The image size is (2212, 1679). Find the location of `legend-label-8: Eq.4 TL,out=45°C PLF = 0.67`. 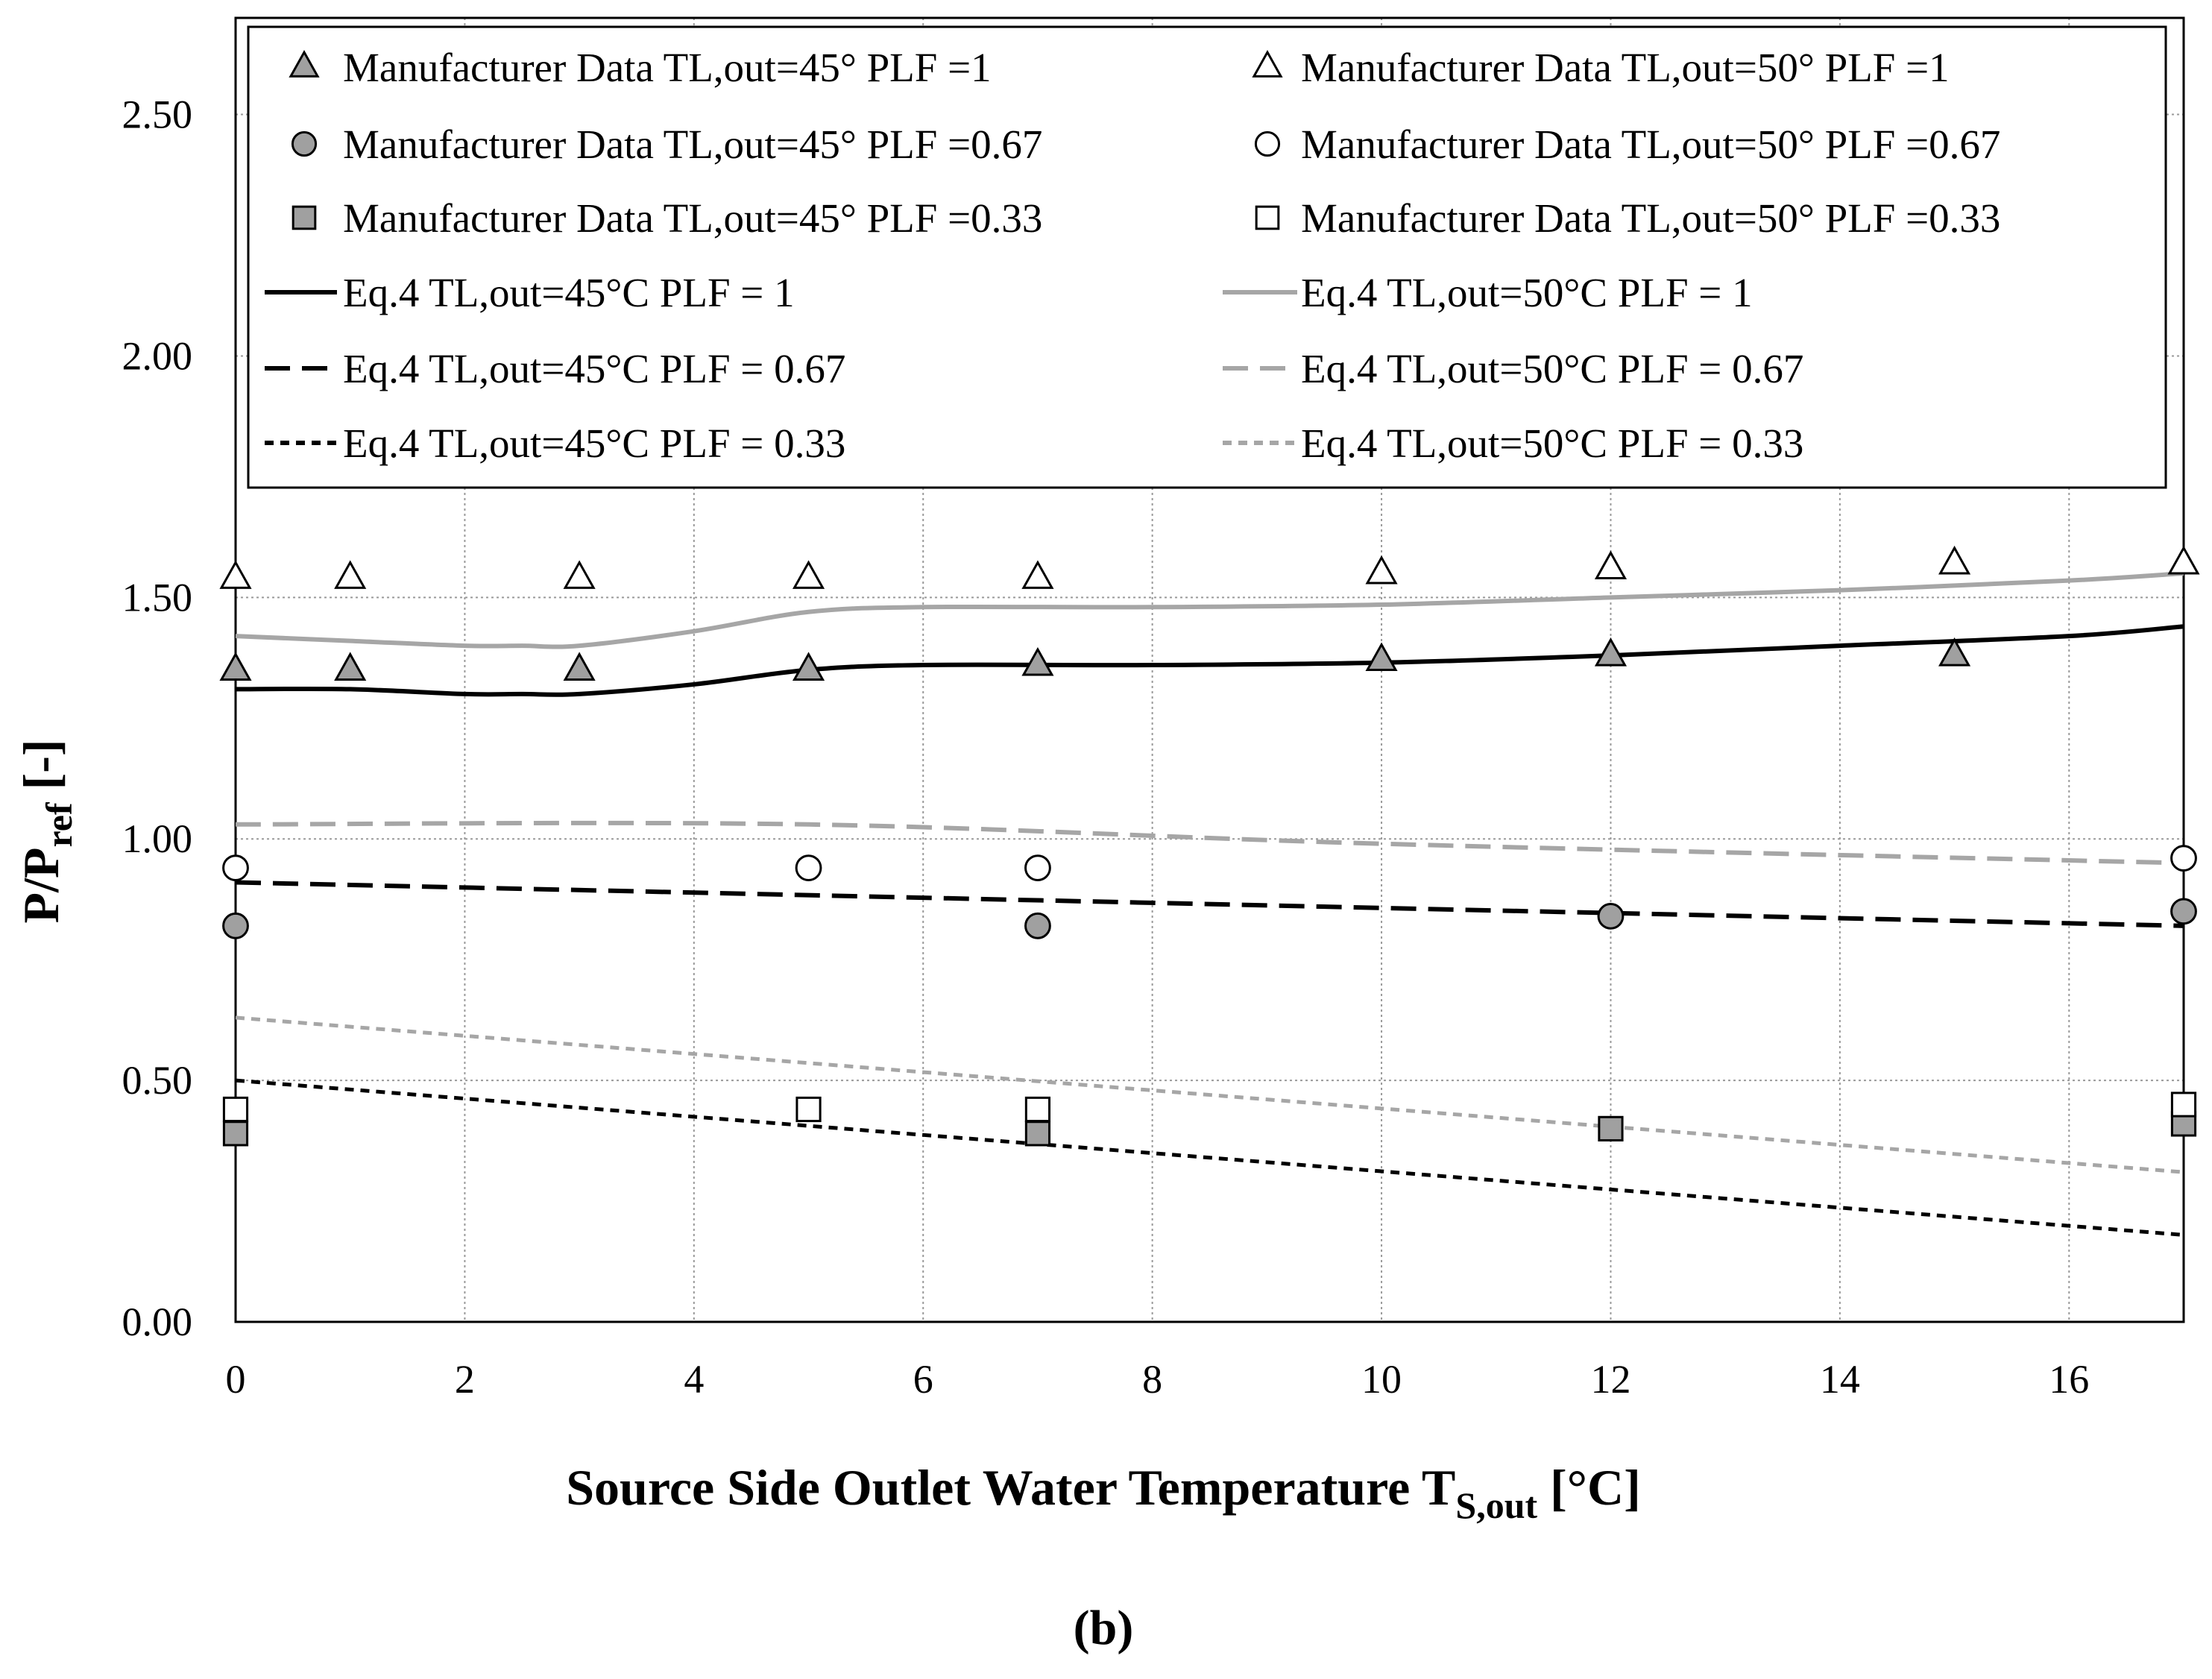

legend-label-8: Eq.4 TL,out=45°C PLF = 0.67 is located at coordinates (594, 368).